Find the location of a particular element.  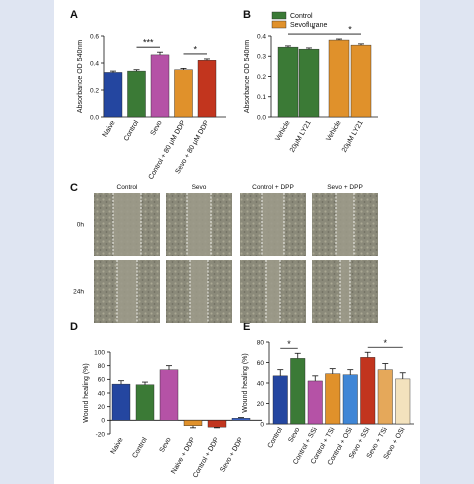

image-row-label: 0h is located at coordinates (81, 225).